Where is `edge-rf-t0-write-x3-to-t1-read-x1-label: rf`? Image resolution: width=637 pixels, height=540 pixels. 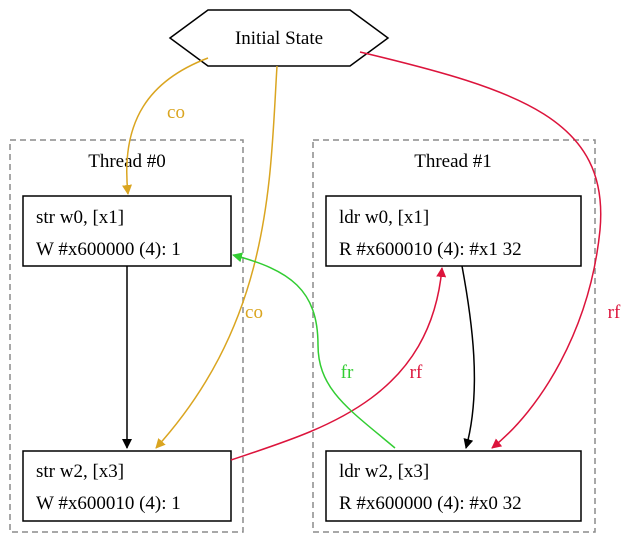 edge-rf-t0-write-x3-to-t1-read-x1-label: rf is located at coordinates (416, 372).